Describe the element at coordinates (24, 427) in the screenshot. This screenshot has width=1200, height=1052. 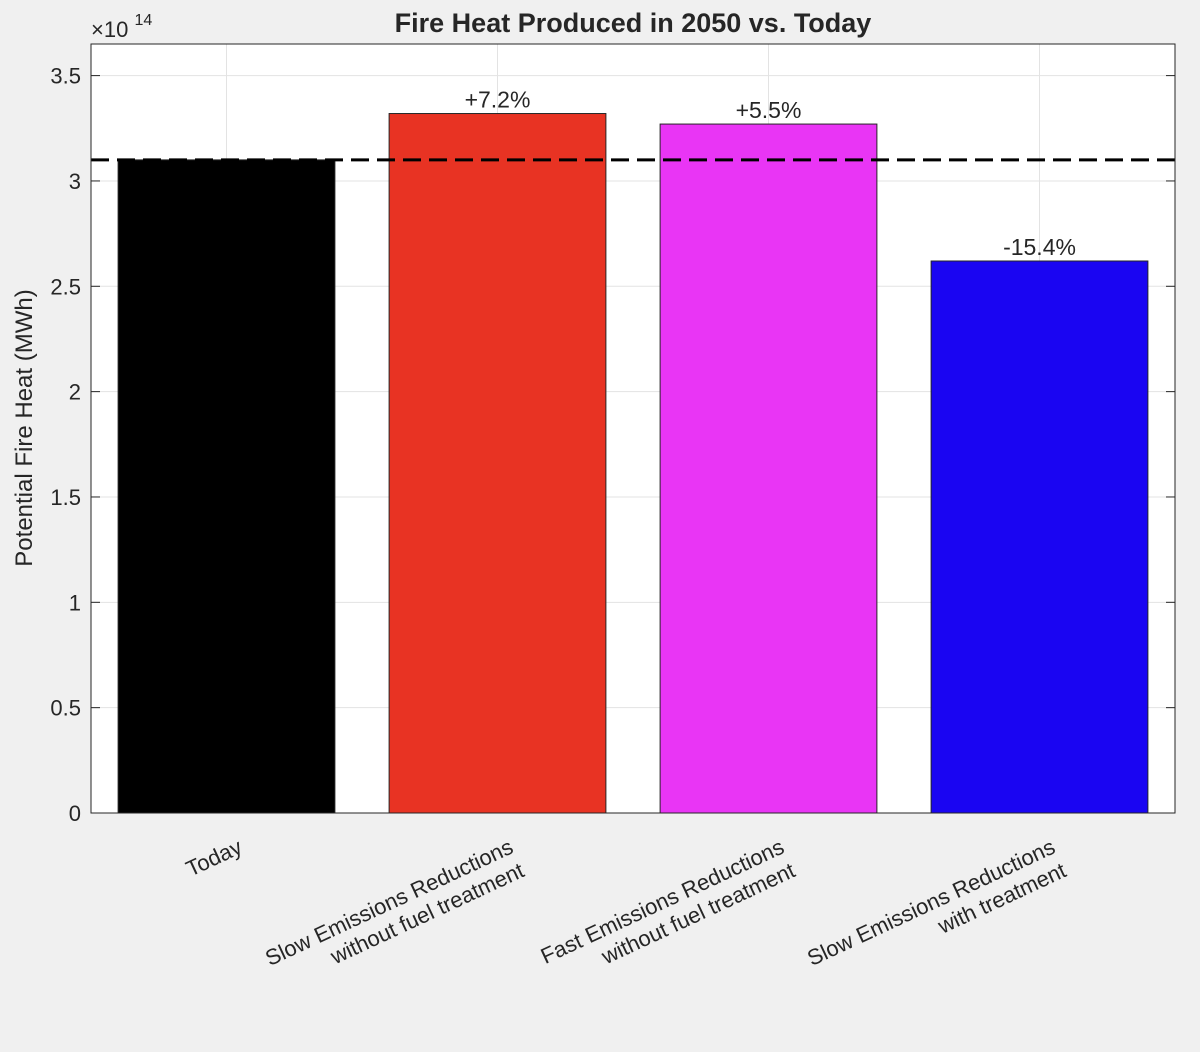
I see `y-axis-label: Potential Fire Heat (MWh)` at that location.